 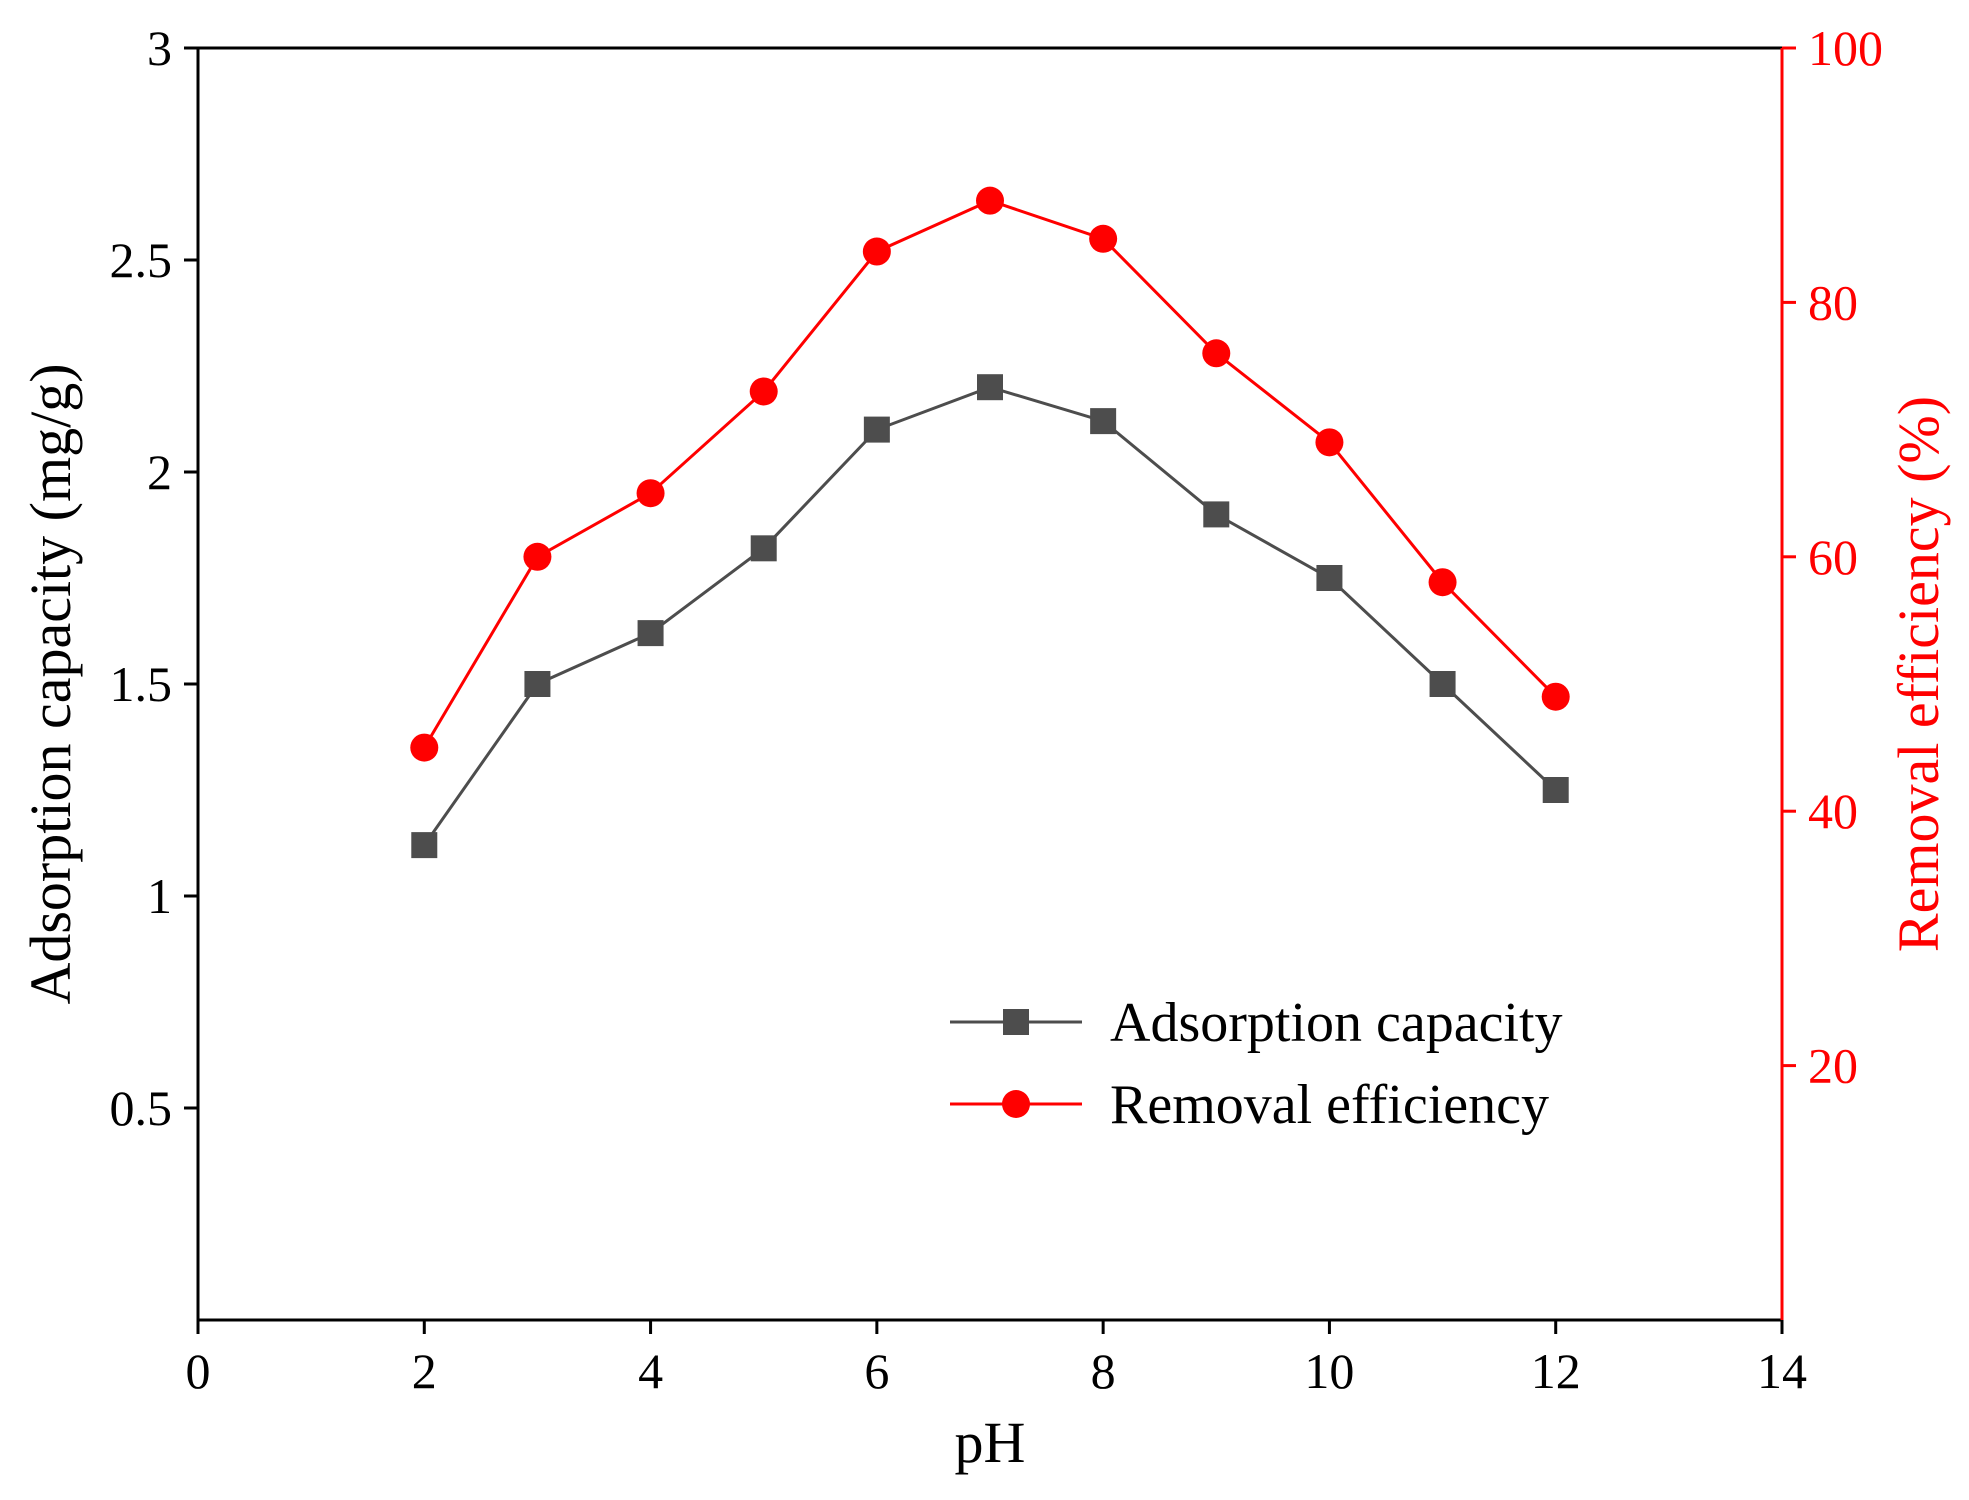 What do you see at coordinates (50, 683) in the screenshot?
I see `y-left-axis-title: Adsorption capacity (mg/g)` at bounding box center [50, 683].